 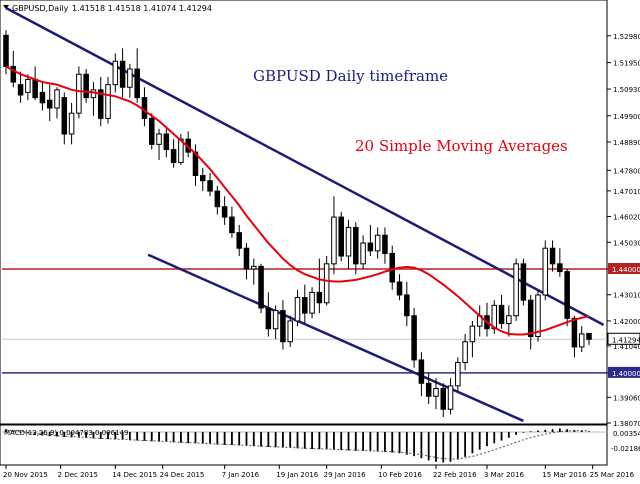 What do you see at coordinates (40, 8) in the screenshot?
I see `symbol-label: GBPUSD,Daily` at bounding box center [40, 8].